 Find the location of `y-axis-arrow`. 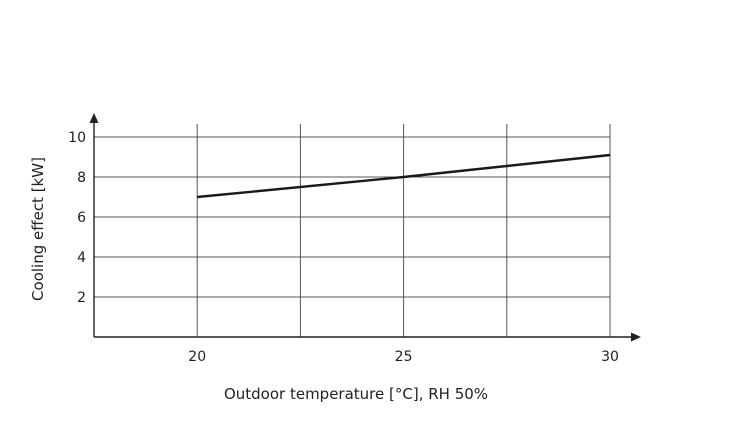

y-axis-arrow is located at coordinates (94, 118).